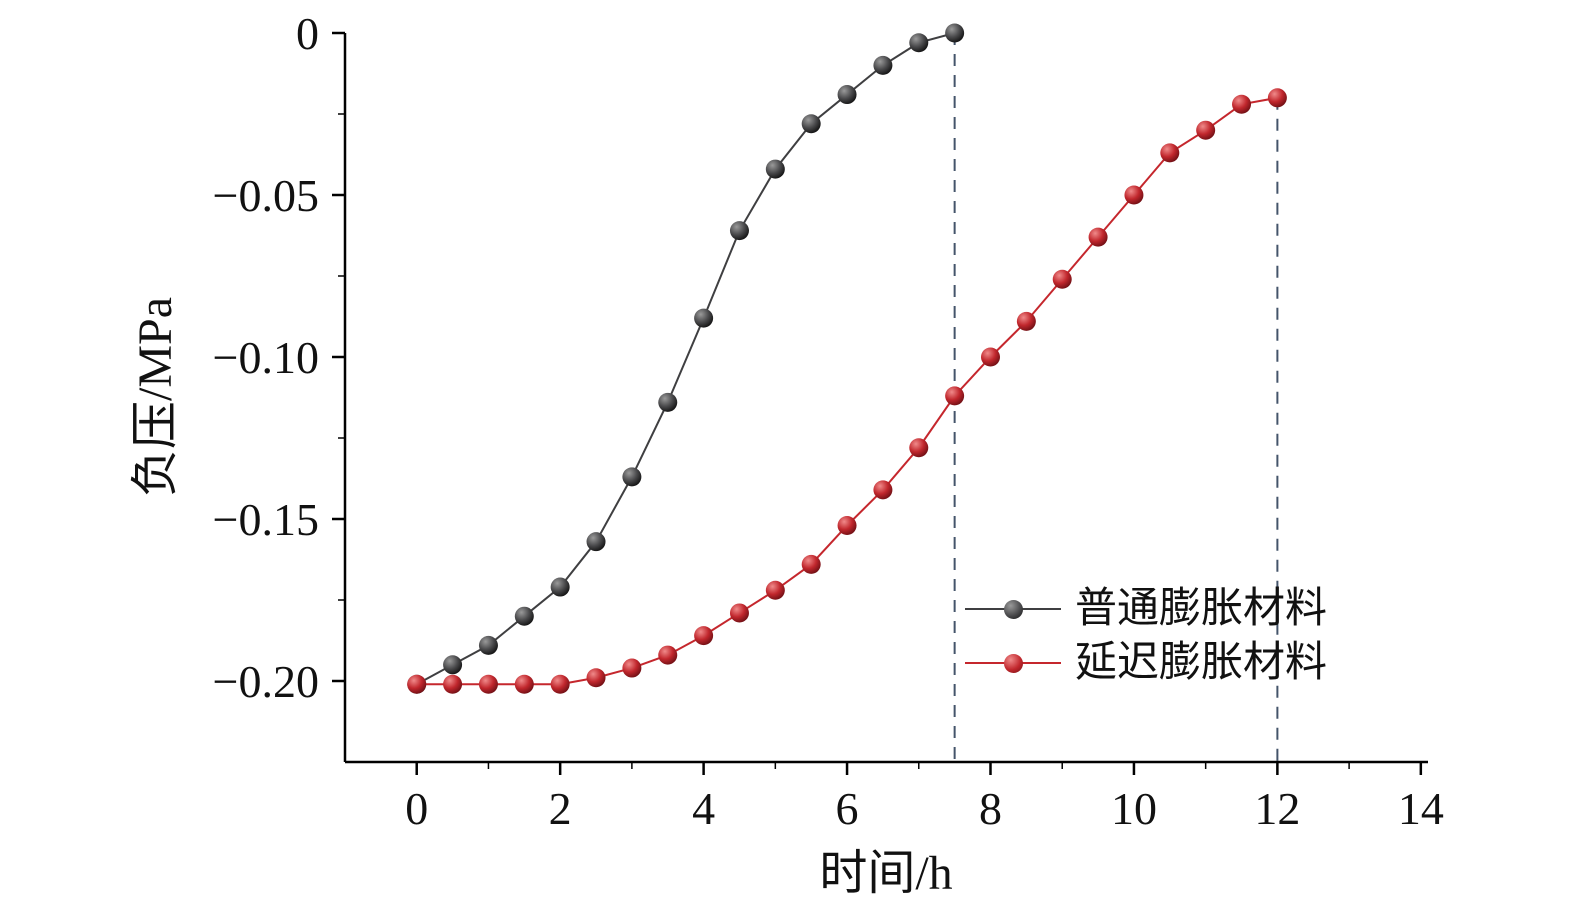  What do you see at coordinates (847, 808) in the screenshot?
I see `svg-text: 6` at bounding box center [847, 808].